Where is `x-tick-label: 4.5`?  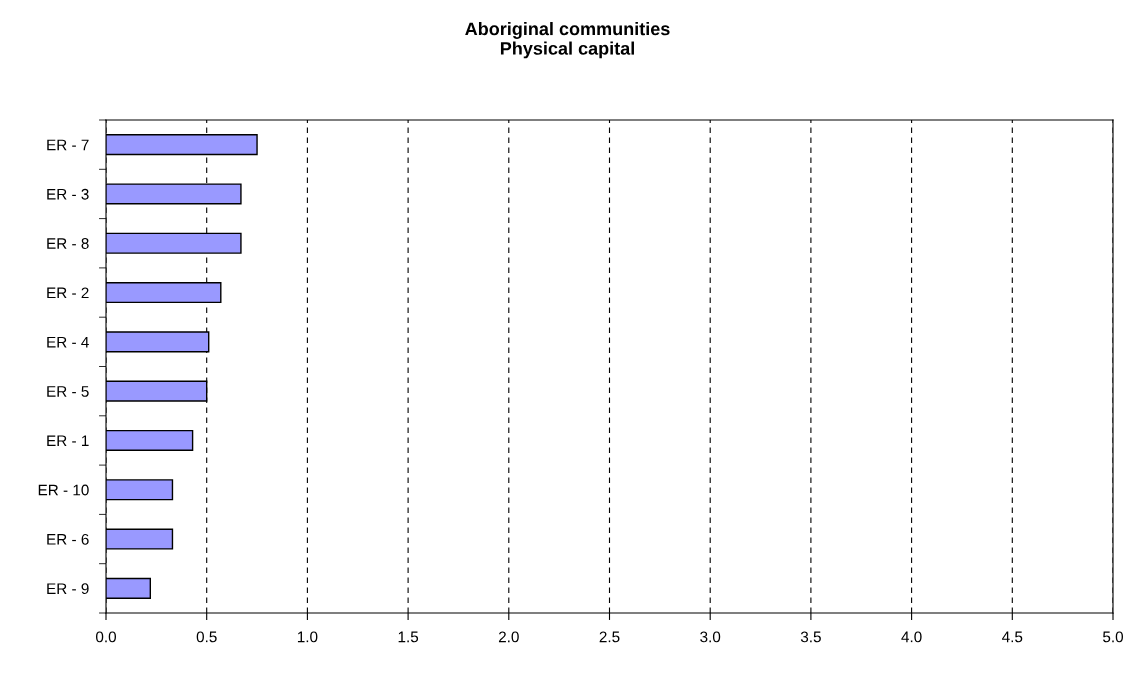
x-tick-label: 4.5 is located at coordinates (1012, 637).